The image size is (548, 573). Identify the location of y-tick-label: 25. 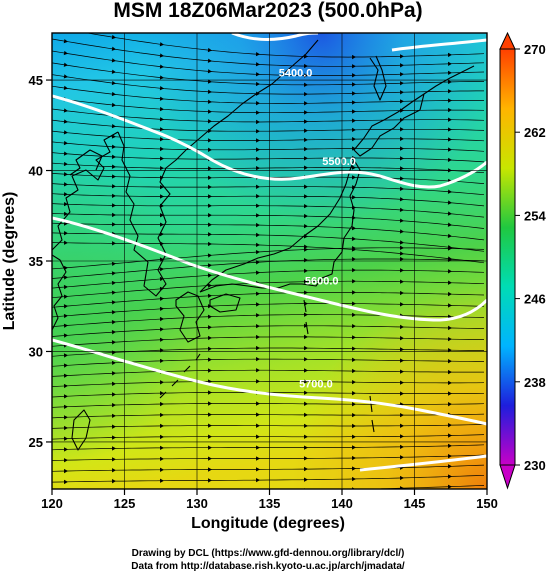
(36, 442).